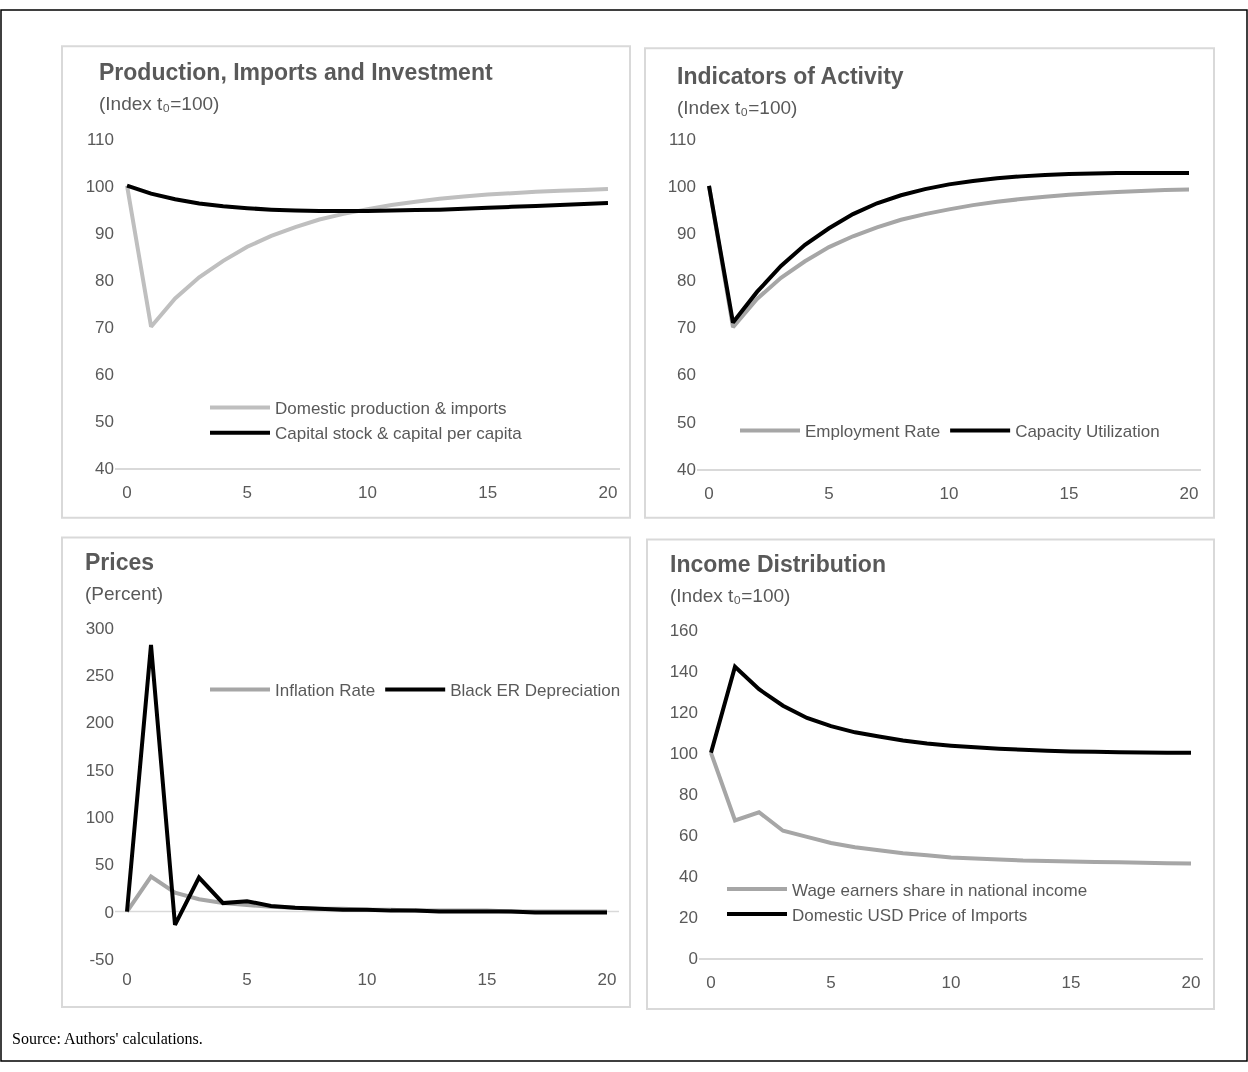  What do you see at coordinates (325, 691) in the screenshot?
I see `legend-label: Inflation Rate` at bounding box center [325, 691].